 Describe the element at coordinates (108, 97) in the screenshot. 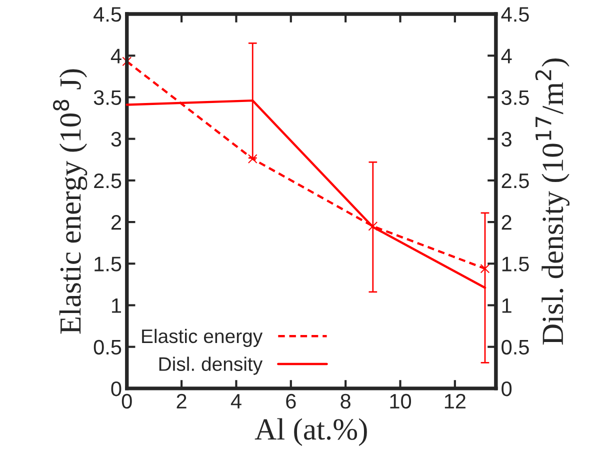

I see `y-tick-label: 3.5` at that location.